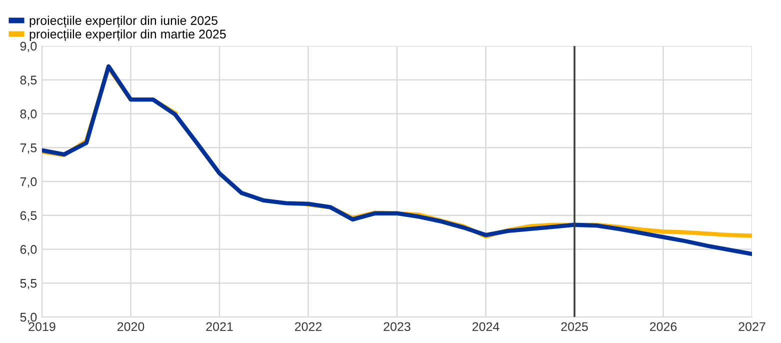 This screenshot has width=781, height=343. I want to click on y-tick-label: 7,5, so click(28, 149).